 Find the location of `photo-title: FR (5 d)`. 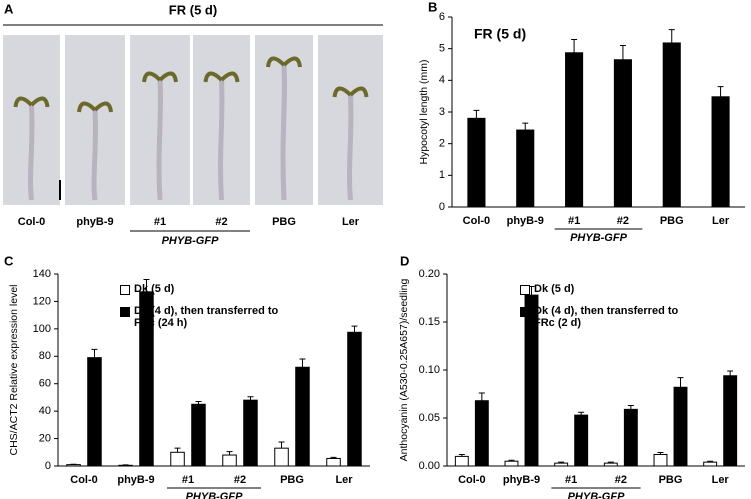

photo-title: FR (5 d) is located at coordinates (193, 9).